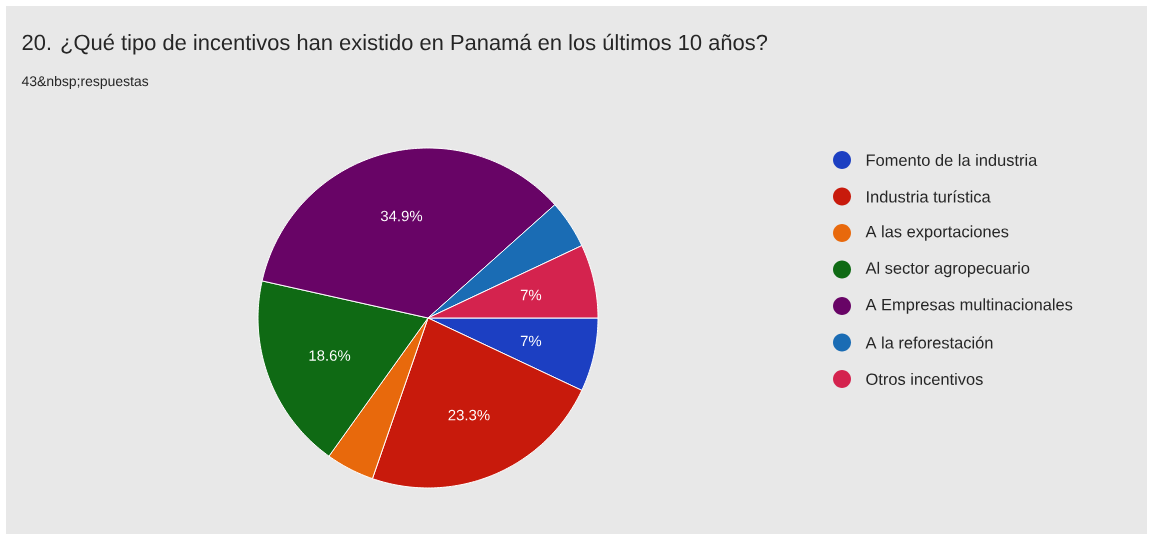  What do you see at coordinates (937, 233) in the screenshot?
I see `legend-label: A las exportaciones` at bounding box center [937, 233].